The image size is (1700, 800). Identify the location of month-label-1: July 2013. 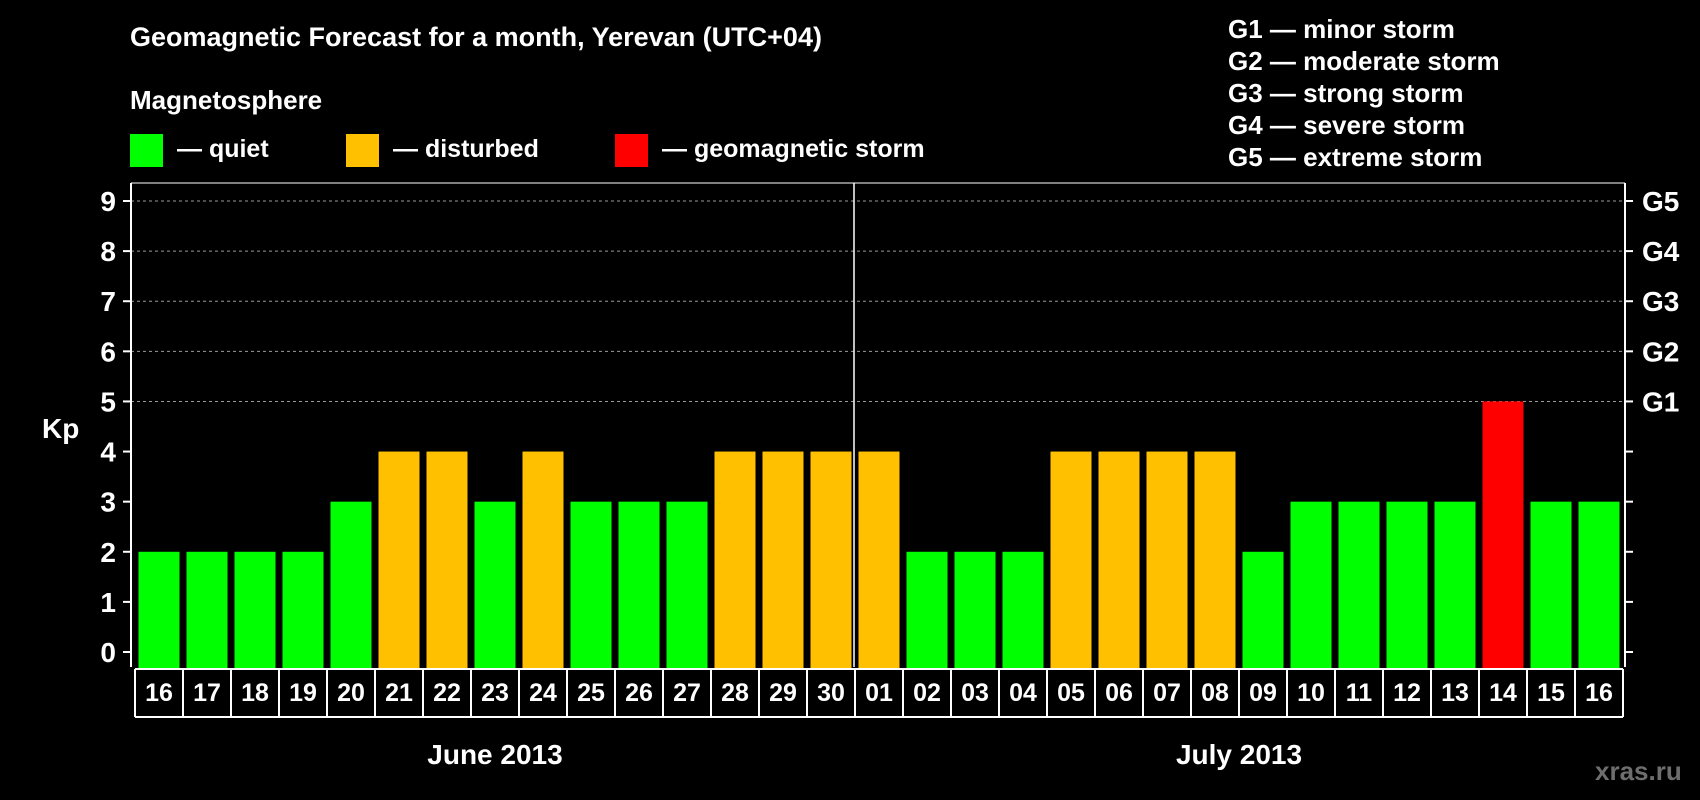
(1239, 754).